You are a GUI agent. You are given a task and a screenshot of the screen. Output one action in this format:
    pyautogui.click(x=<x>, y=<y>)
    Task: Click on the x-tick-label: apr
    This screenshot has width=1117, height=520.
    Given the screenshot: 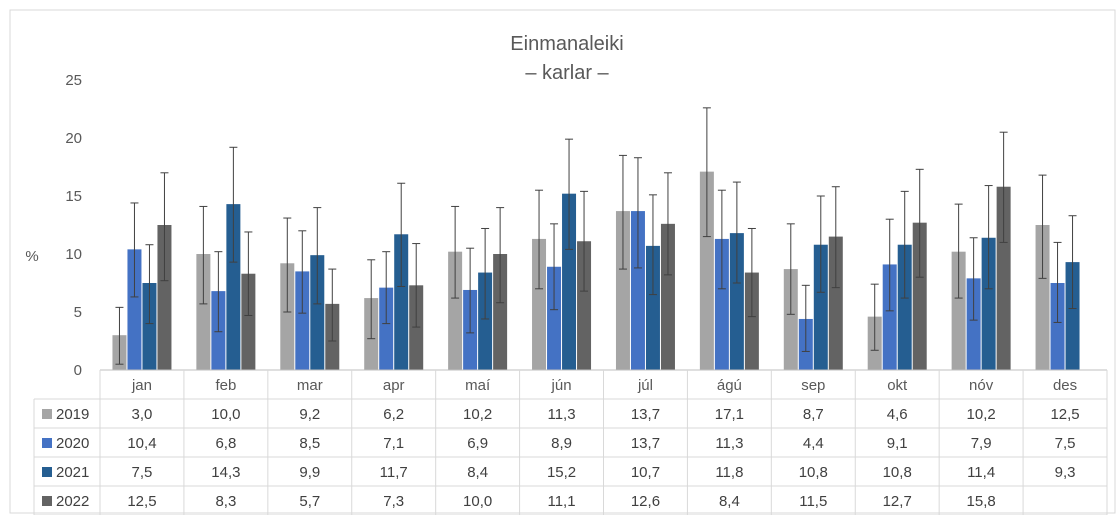 What is the action you would take?
    pyautogui.click(x=394, y=385)
    